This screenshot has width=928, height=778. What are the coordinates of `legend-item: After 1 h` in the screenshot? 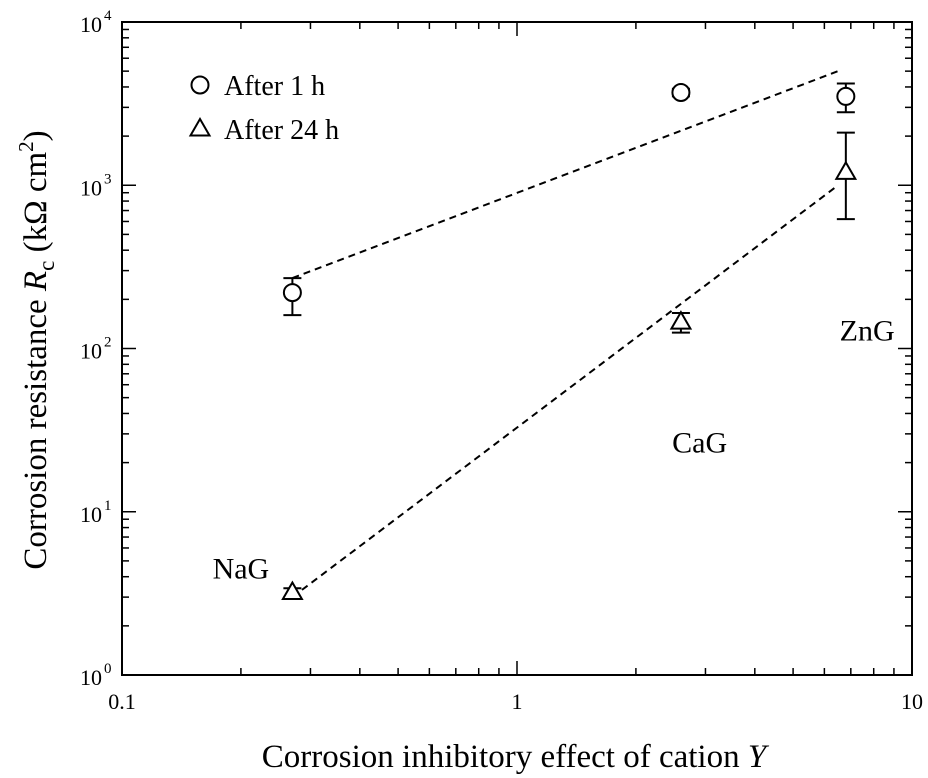 It's located at (257, 86).